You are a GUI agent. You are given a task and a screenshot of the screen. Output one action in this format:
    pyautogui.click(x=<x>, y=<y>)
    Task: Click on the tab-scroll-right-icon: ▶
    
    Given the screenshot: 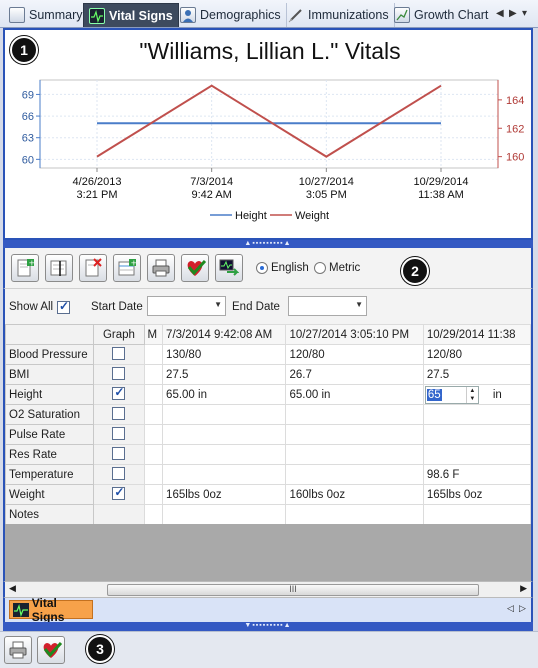 What is the action you would take?
    pyautogui.click(x=513, y=13)
    